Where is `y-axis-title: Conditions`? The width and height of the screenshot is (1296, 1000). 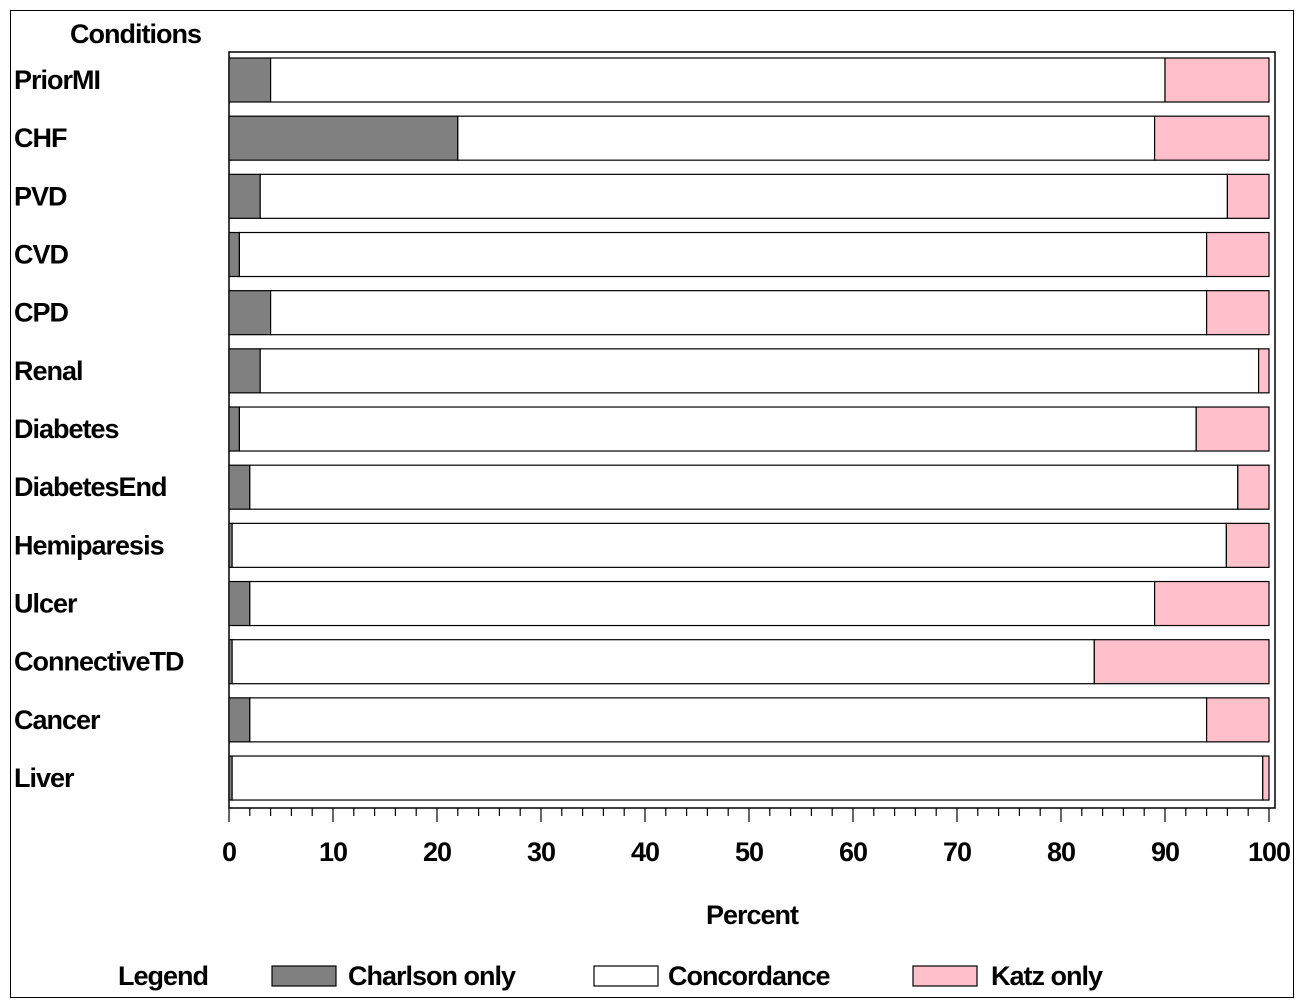
y-axis-title: Conditions is located at coordinates (135, 34).